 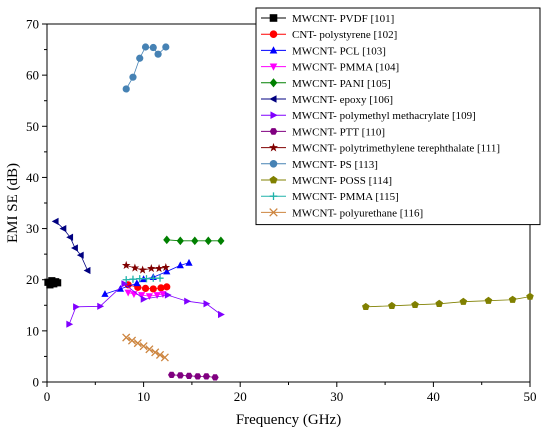 What do you see at coordinates (32, 126) in the screenshot?
I see `y-tick-label: 50` at bounding box center [32, 126].